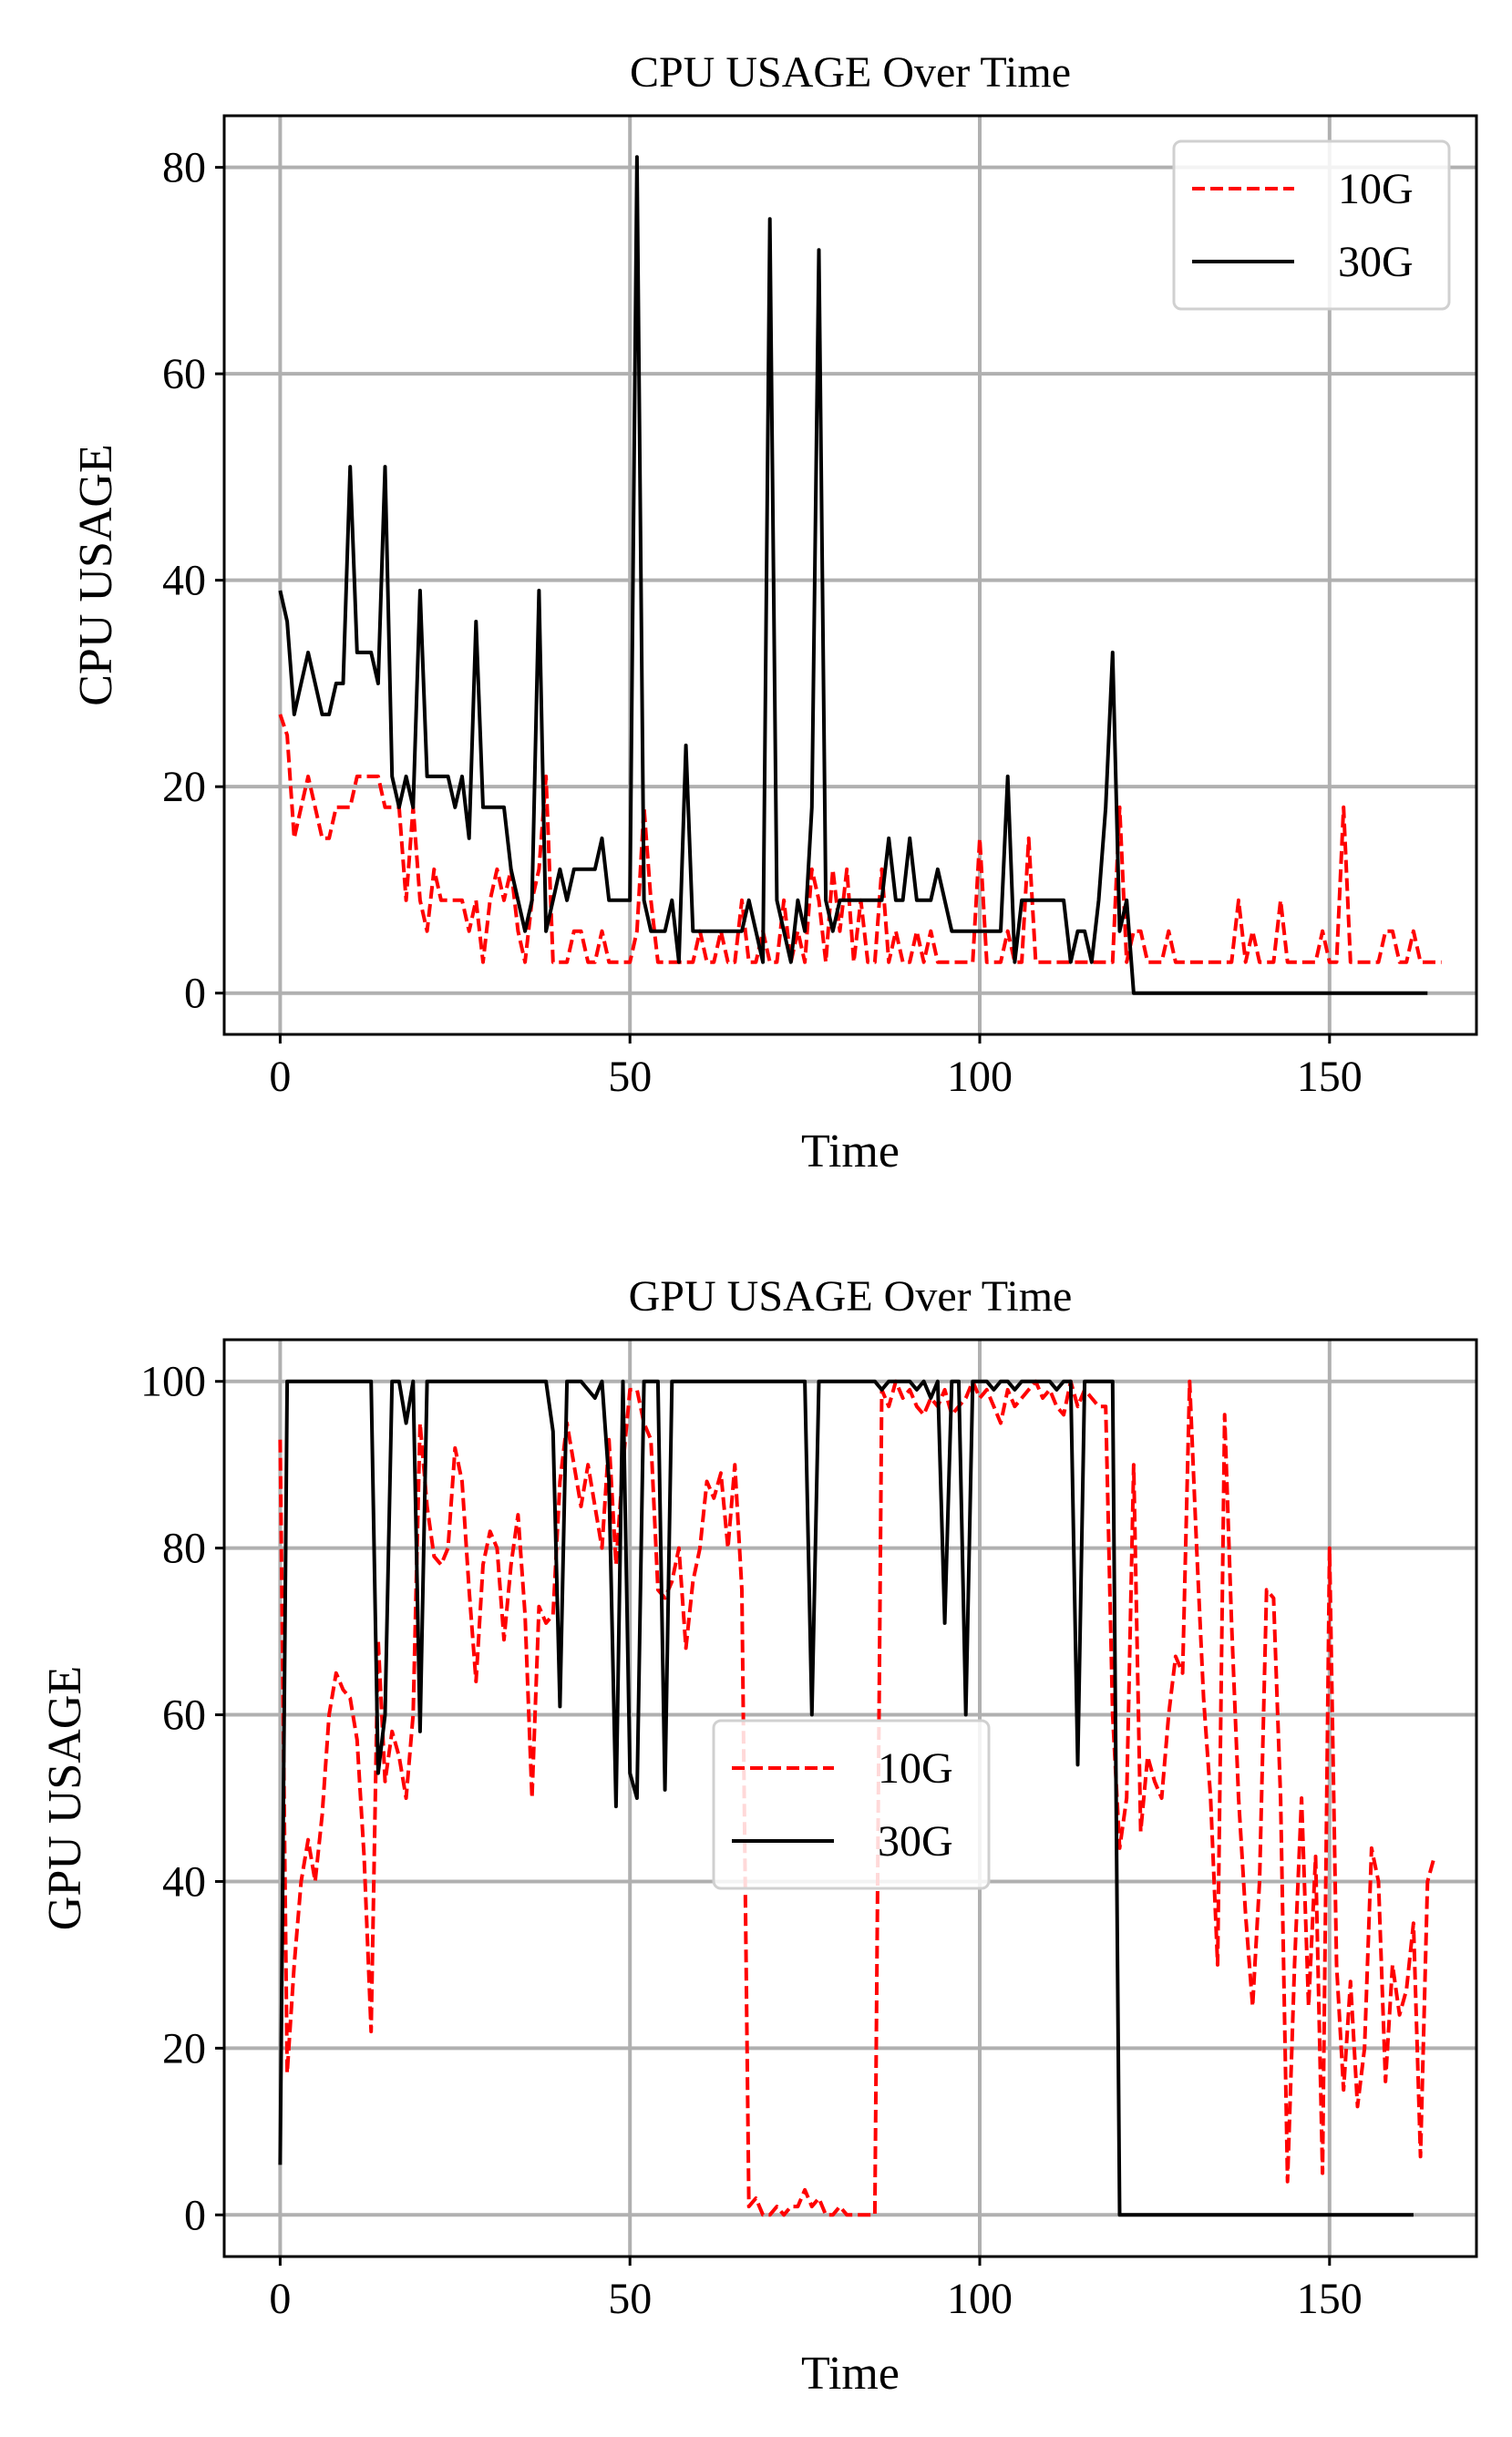  What do you see at coordinates (851, 1804) in the screenshot?
I see `gpu-legend-box` at bounding box center [851, 1804].